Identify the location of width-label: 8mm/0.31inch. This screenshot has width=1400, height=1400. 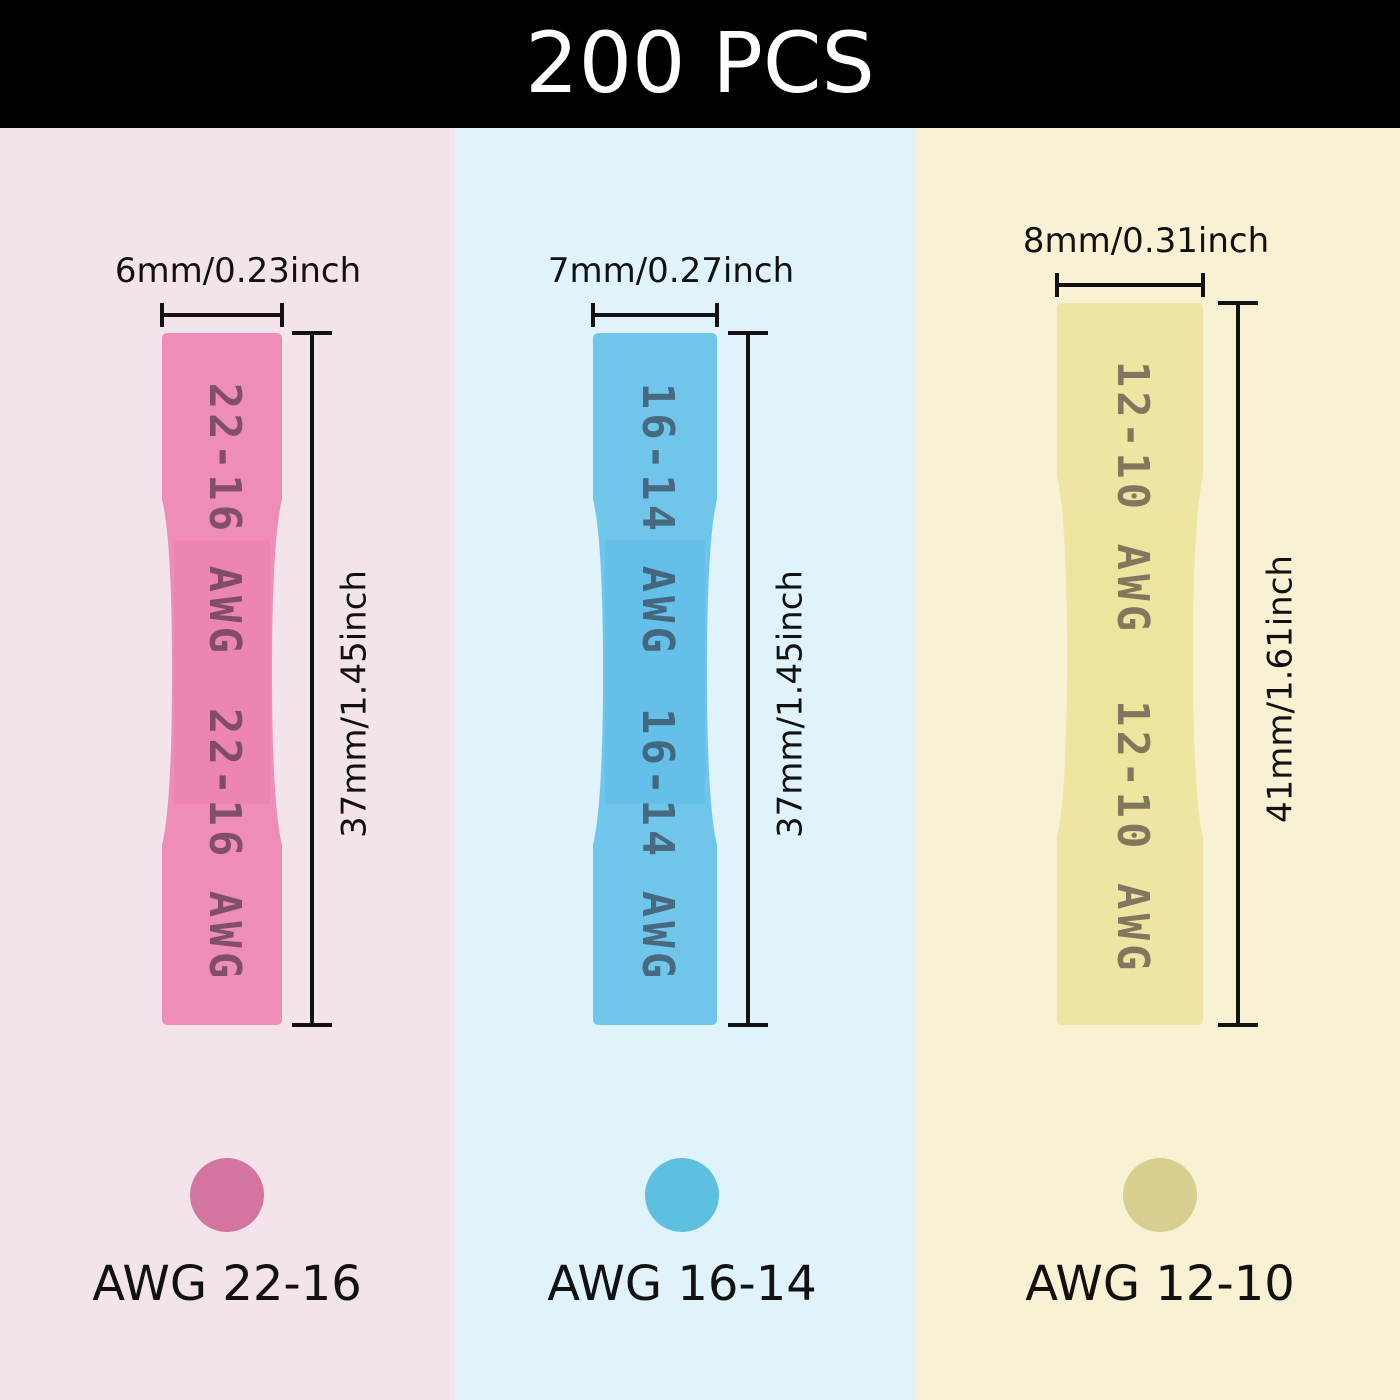
(1146, 241).